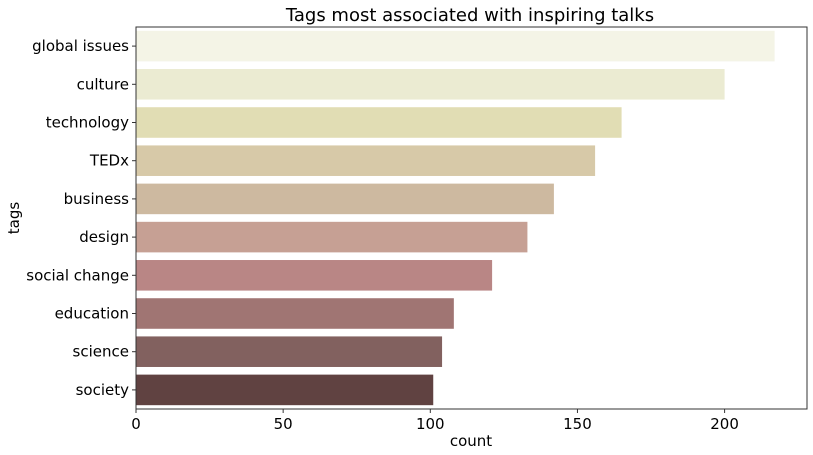 The image size is (813, 455). What do you see at coordinates (87, 123) in the screenshot?
I see `y-tick-label: technology` at bounding box center [87, 123].